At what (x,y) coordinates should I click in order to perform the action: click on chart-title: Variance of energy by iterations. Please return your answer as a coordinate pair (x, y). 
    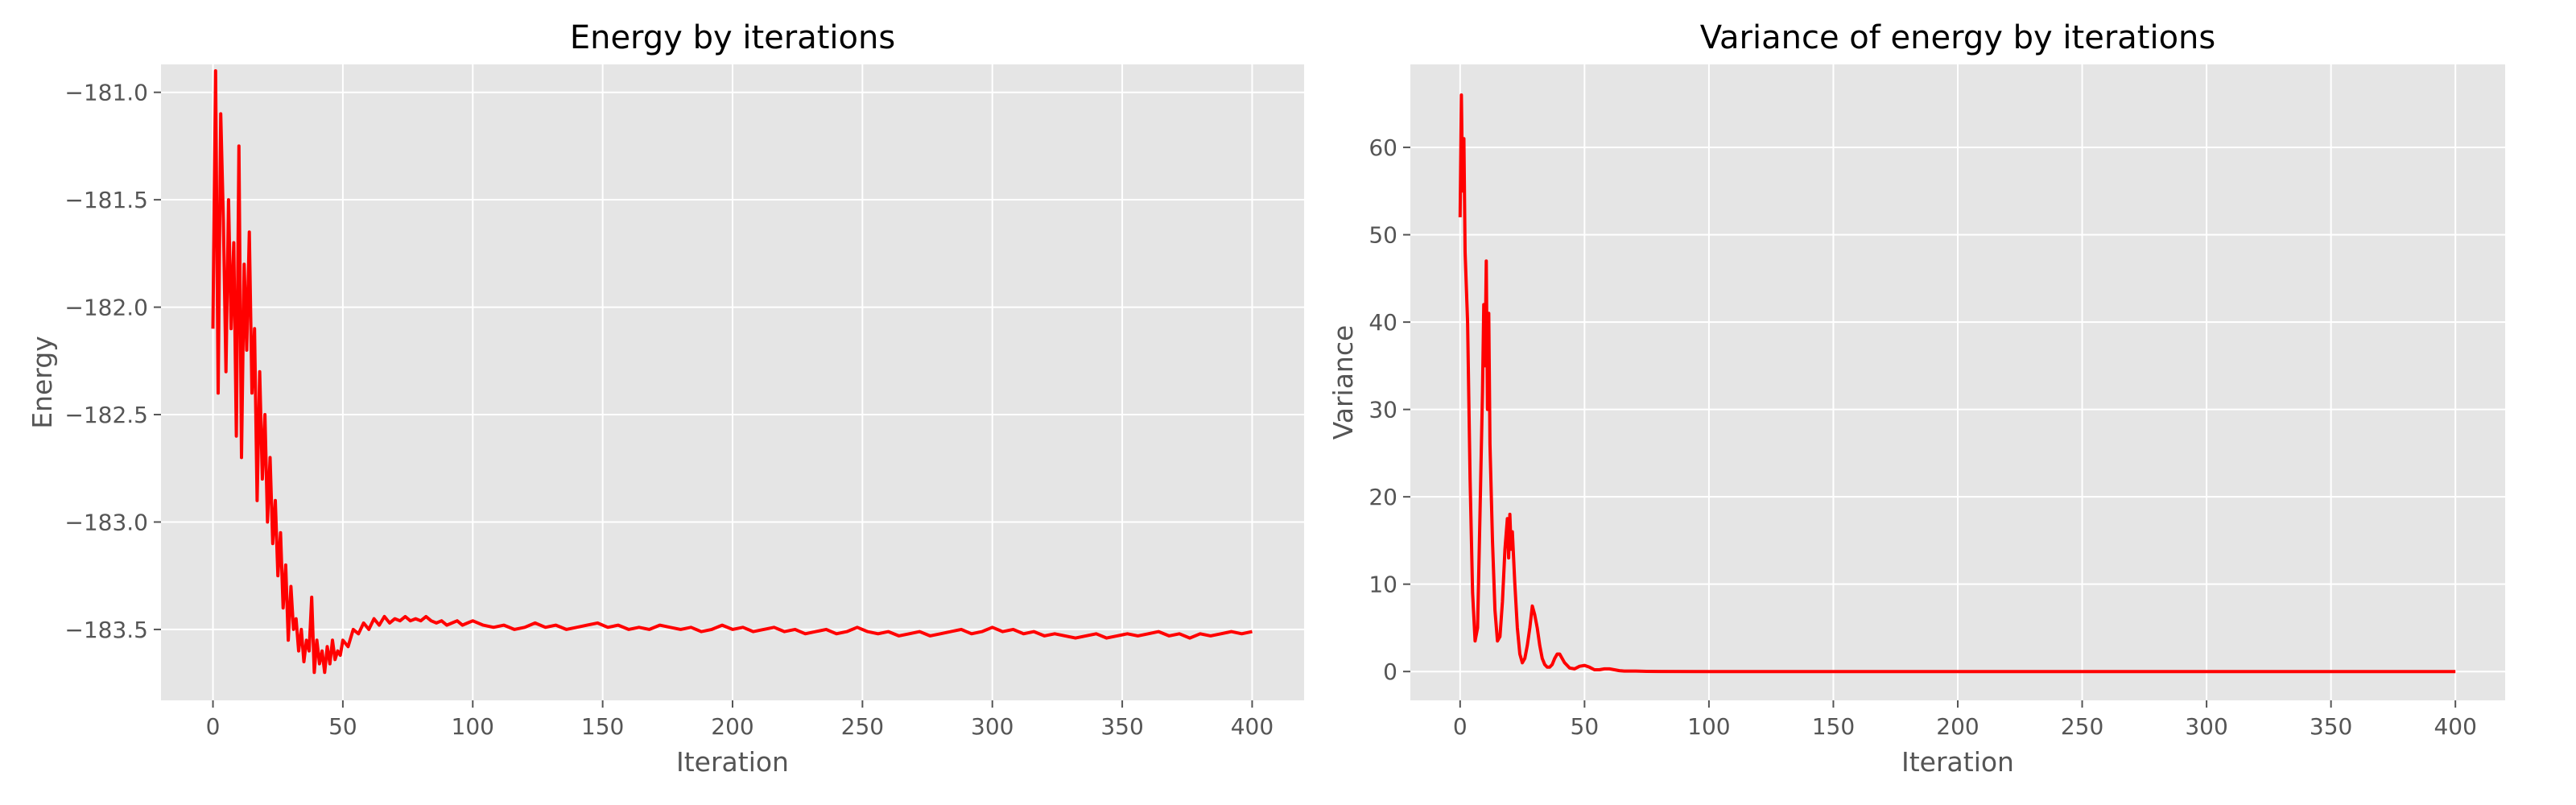
    Looking at the image, I should click on (1957, 37).